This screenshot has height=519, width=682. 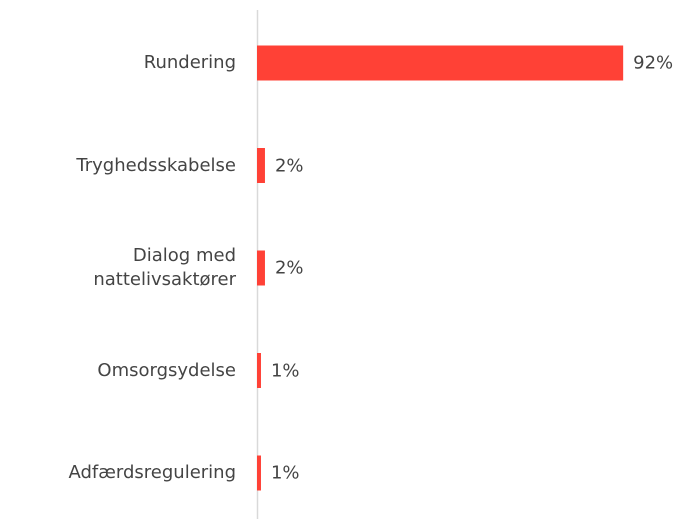 What do you see at coordinates (156, 165) in the screenshot?
I see `category-label: Tryghedsskabelse` at bounding box center [156, 165].